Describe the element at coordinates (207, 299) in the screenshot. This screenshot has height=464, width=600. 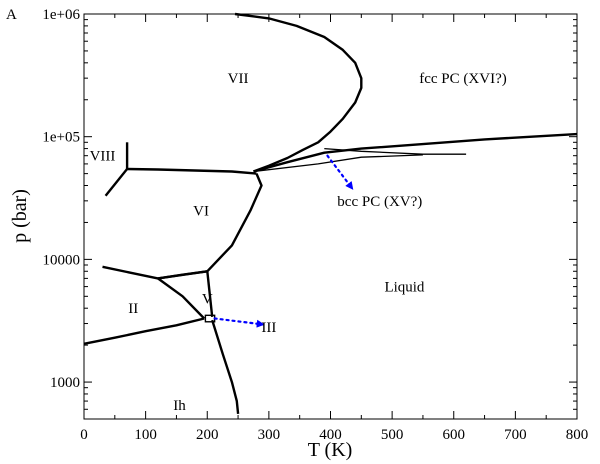
I see `phase-region-label: V` at that location.